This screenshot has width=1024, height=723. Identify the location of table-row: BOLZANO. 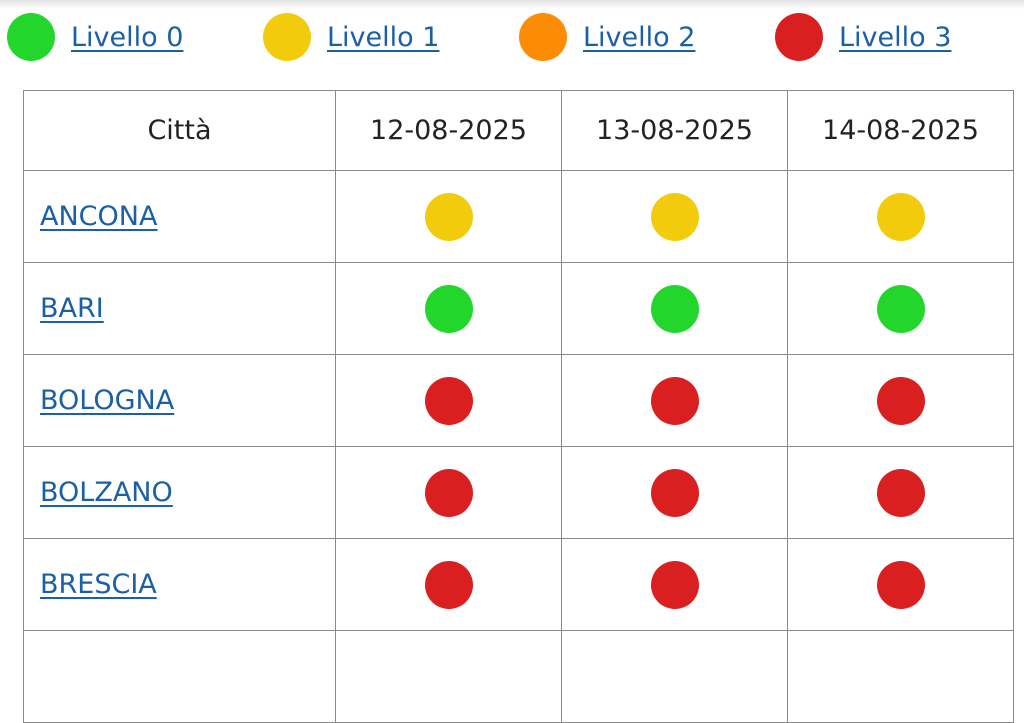
(518, 492).